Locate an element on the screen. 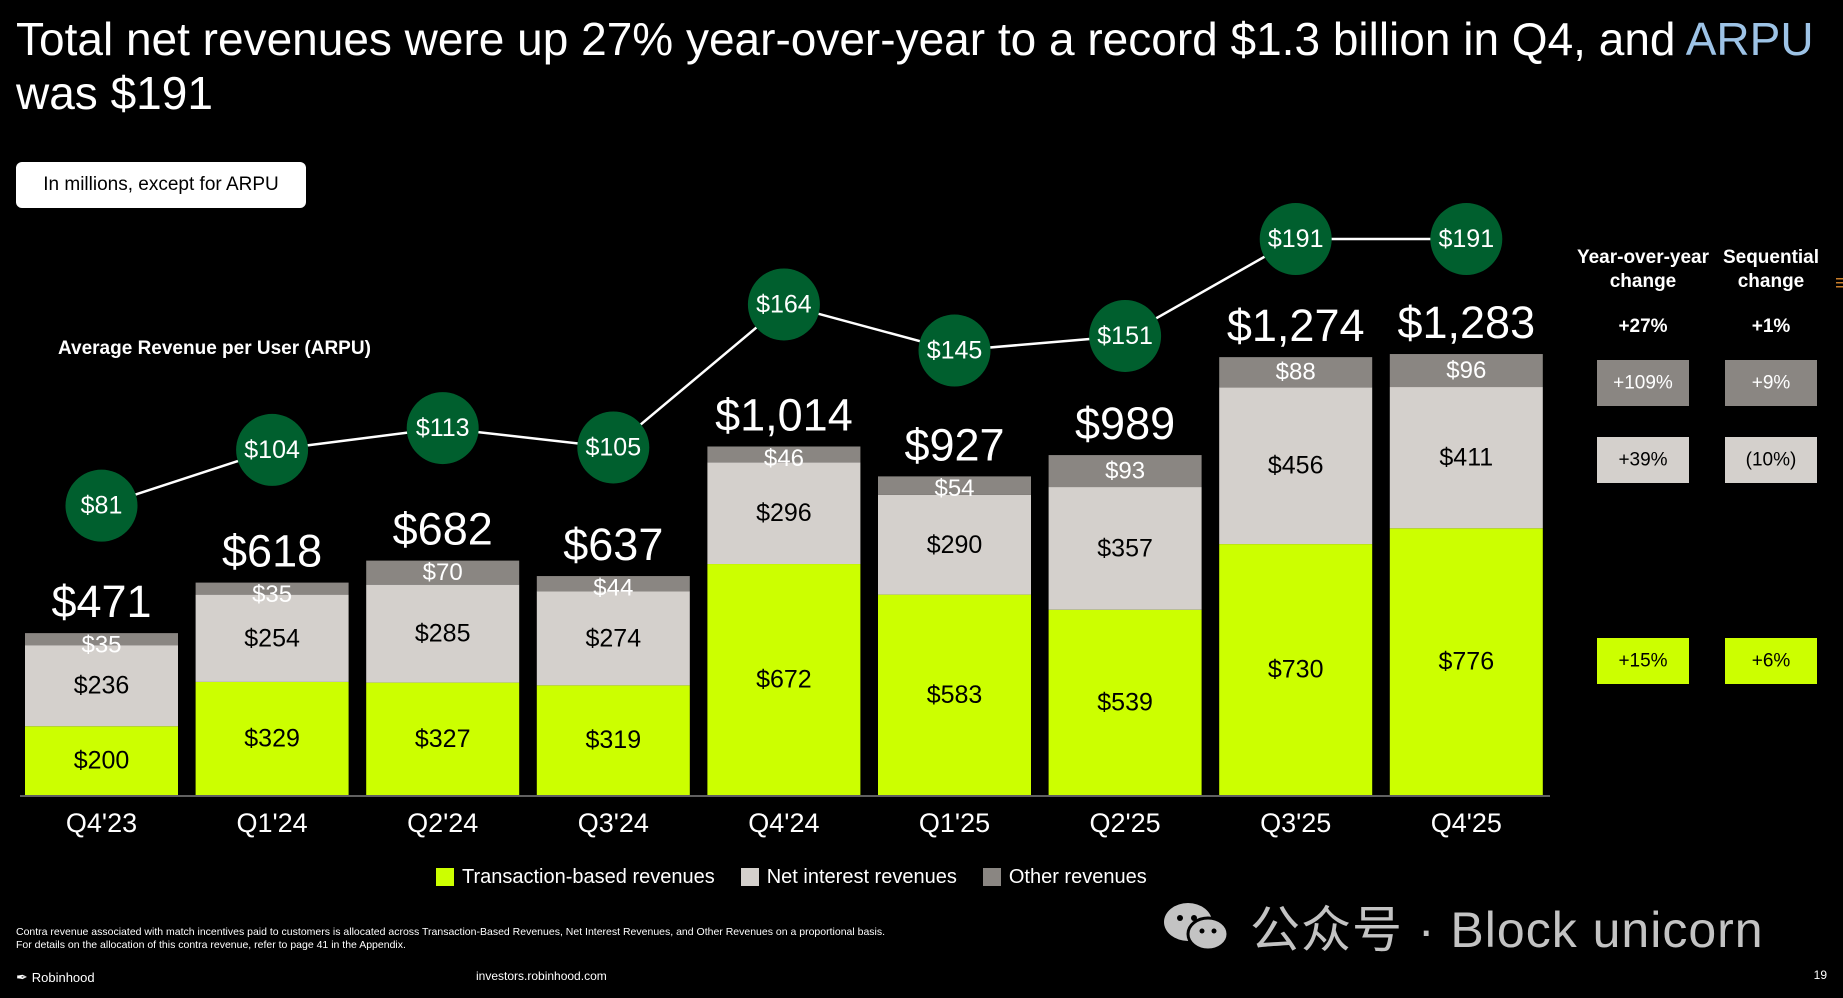 The height and width of the screenshot is (998, 1843). net_interest-seq-box is located at coordinates (1771, 460).